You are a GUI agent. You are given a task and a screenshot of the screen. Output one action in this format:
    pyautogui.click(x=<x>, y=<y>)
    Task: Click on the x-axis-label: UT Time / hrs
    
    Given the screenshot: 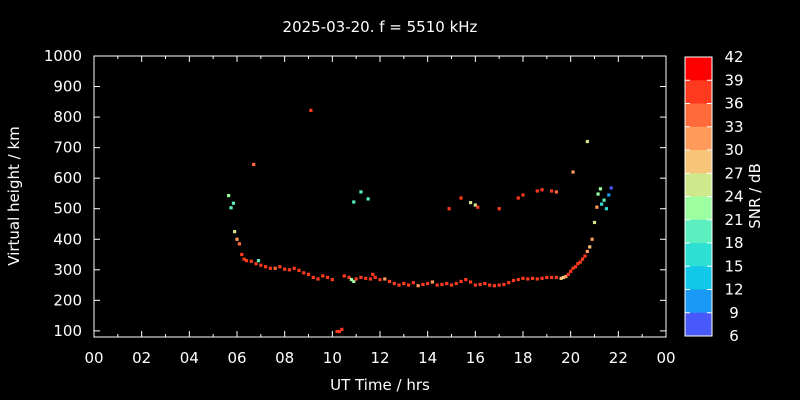 What is the action you would take?
    pyautogui.click(x=380, y=385)
    